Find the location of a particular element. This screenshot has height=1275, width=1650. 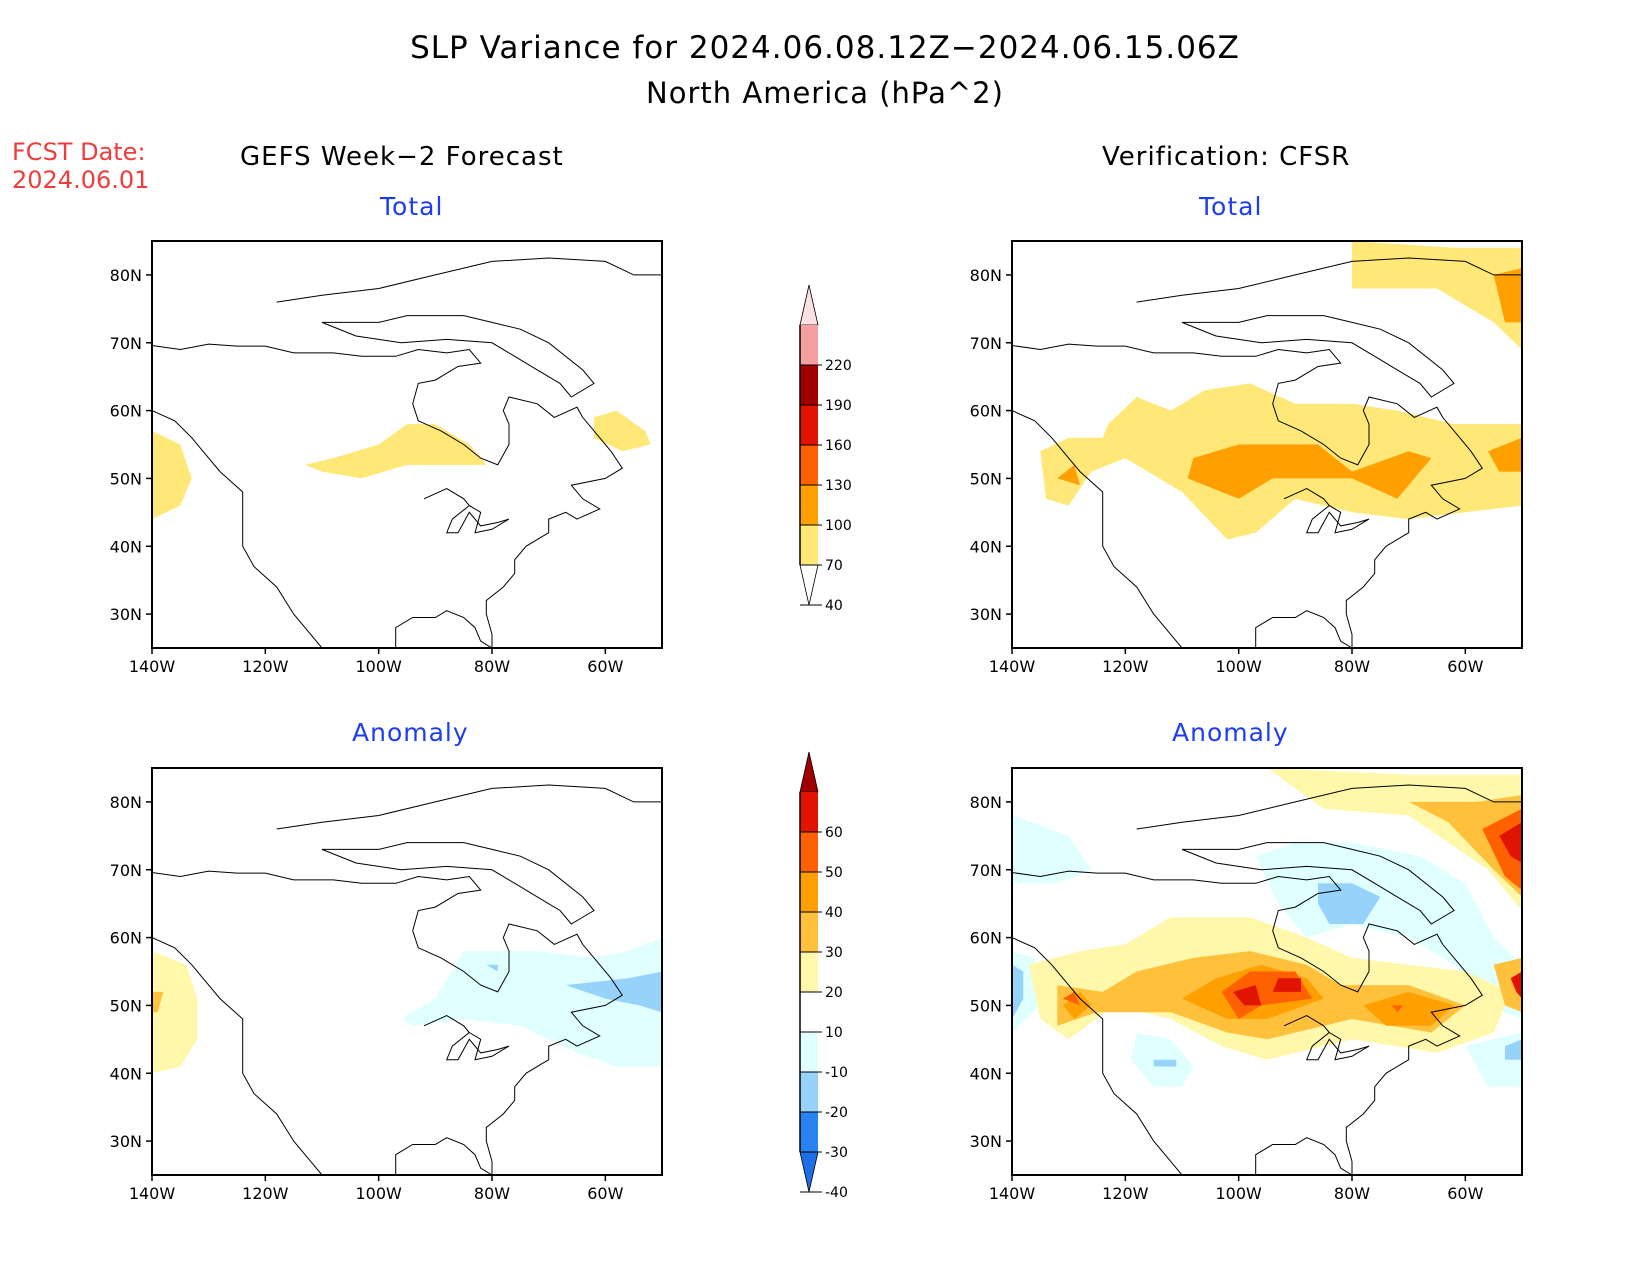

y-tick-label: 60N is located at coordinates (986, 938).